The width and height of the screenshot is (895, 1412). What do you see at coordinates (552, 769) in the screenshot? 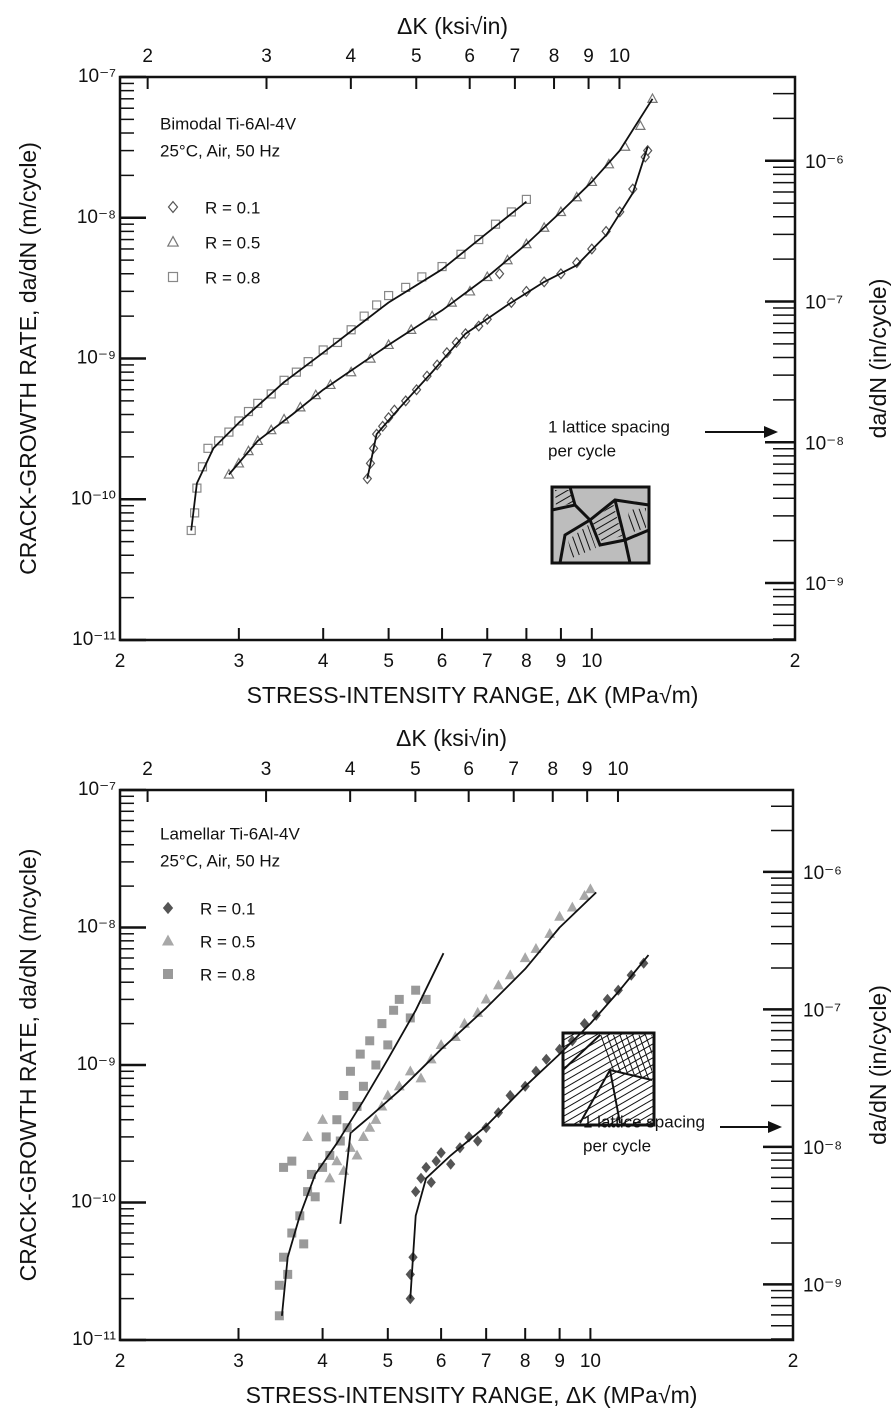
I see `x2-tick-label: 8` at bounding box center [552, 769].